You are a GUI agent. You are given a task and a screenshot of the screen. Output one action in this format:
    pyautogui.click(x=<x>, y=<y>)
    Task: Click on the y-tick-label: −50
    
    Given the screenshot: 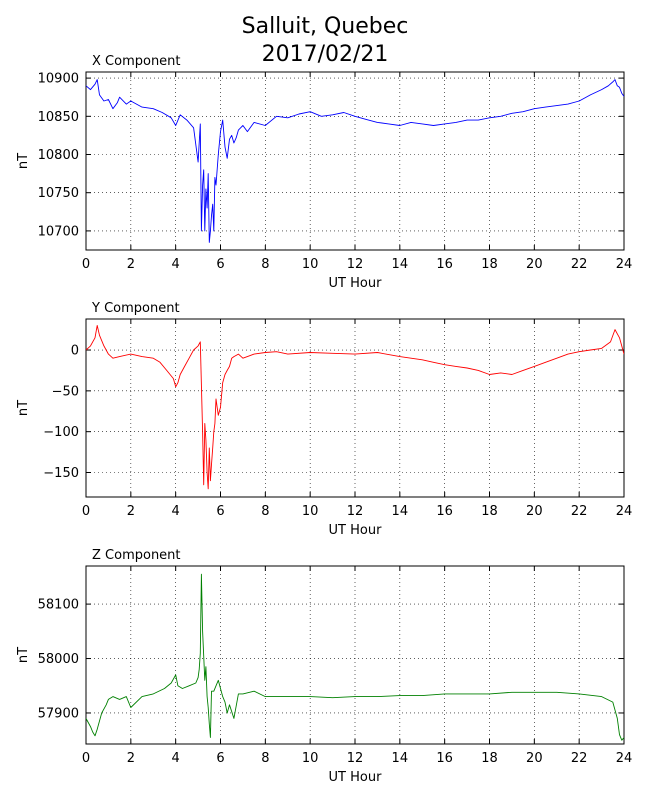 What is the action you would take?
    pyautogui.click(x=65, y=391)
    